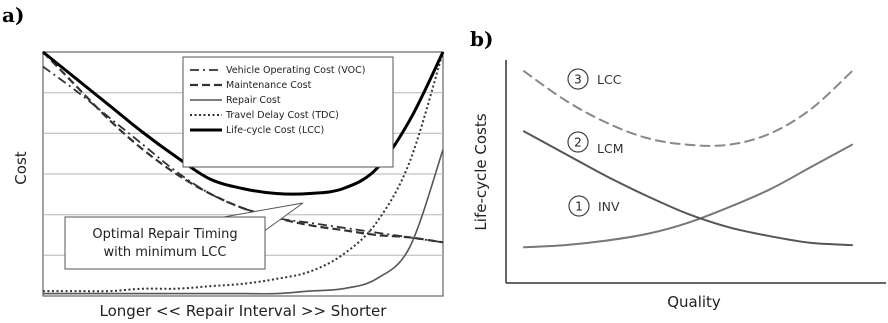 This screenshot has height=323, width=888. What do you see at coordinates (165, 252) in the screenshot?
I see `callout-line-2: with minimum LCC` at bounding box center [165, 252].